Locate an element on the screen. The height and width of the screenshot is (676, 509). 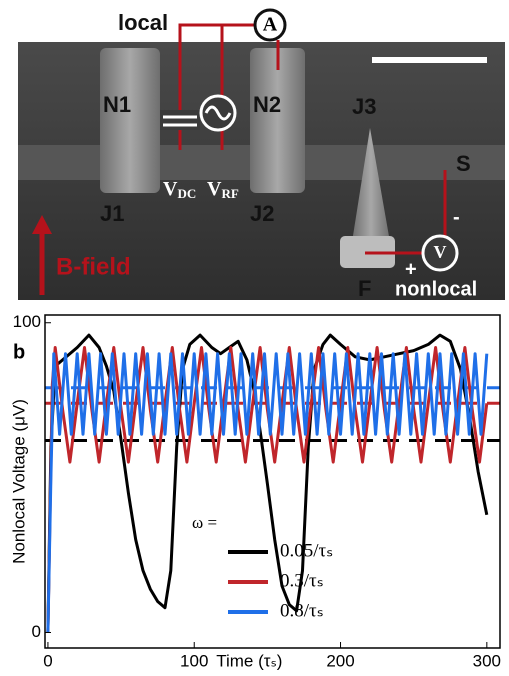
legend-label: 0.8/τₛ is located at coordinates (302, 610).